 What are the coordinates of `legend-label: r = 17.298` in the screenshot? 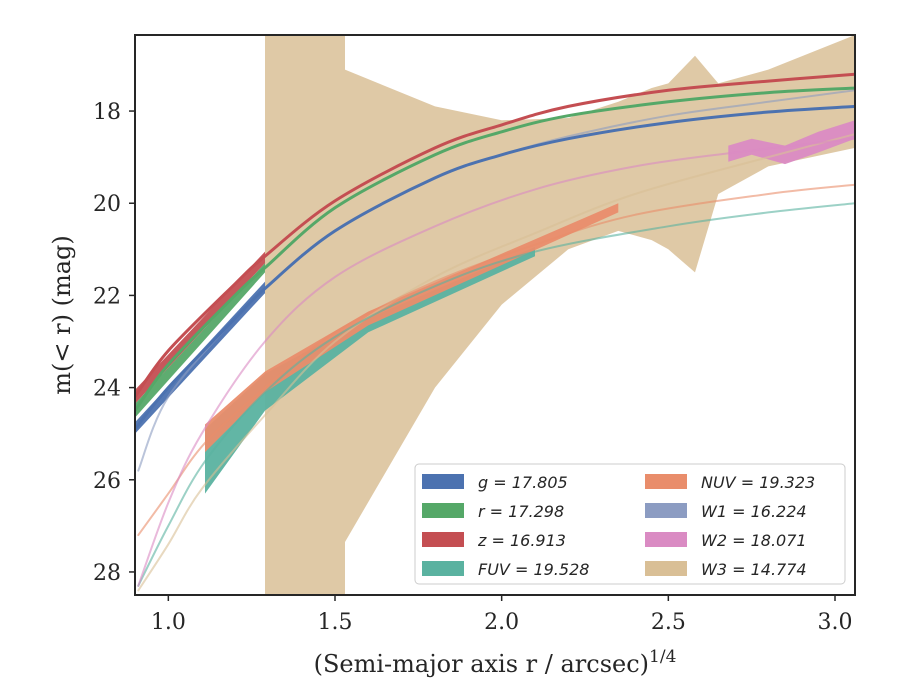 It's located at (521, 511).